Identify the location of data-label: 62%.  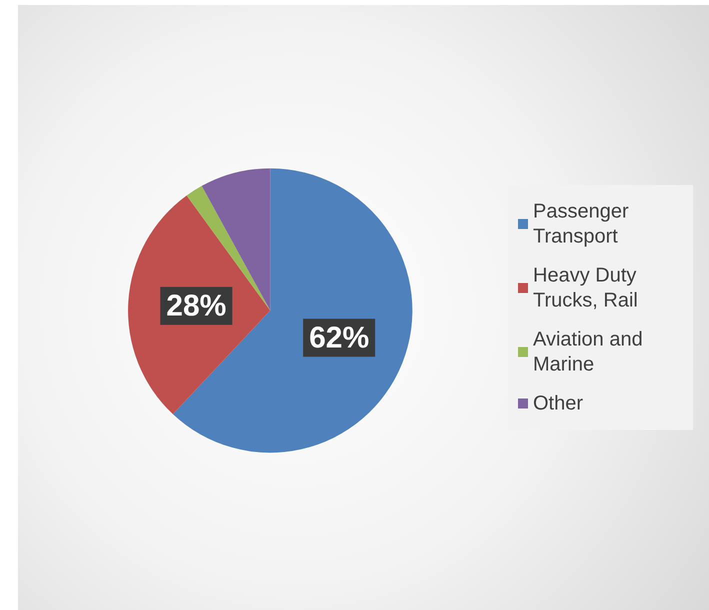
(339, 337).